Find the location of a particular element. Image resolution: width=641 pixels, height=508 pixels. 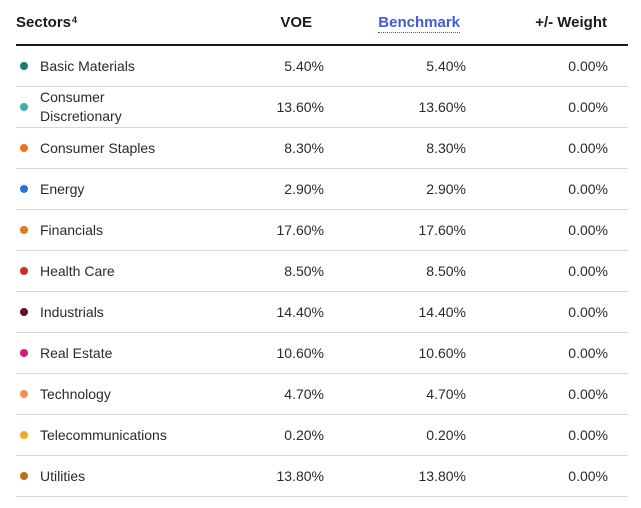

voe-weight-value: 8.30% is located at coordinates (304, 148).